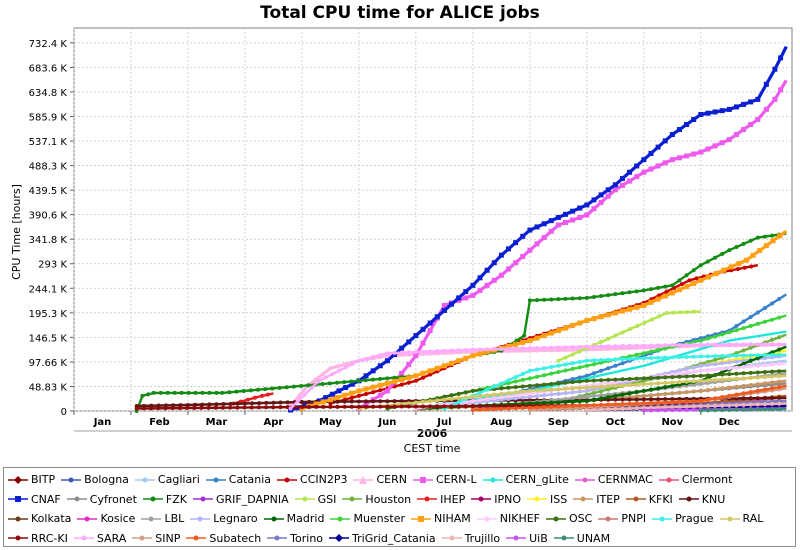 The height and width of the screenshot is (550, 800). What do you see at coordinates (753, 519) in the screenshot?
I see `legend-label: RAL` at bounding box center [753, 519].